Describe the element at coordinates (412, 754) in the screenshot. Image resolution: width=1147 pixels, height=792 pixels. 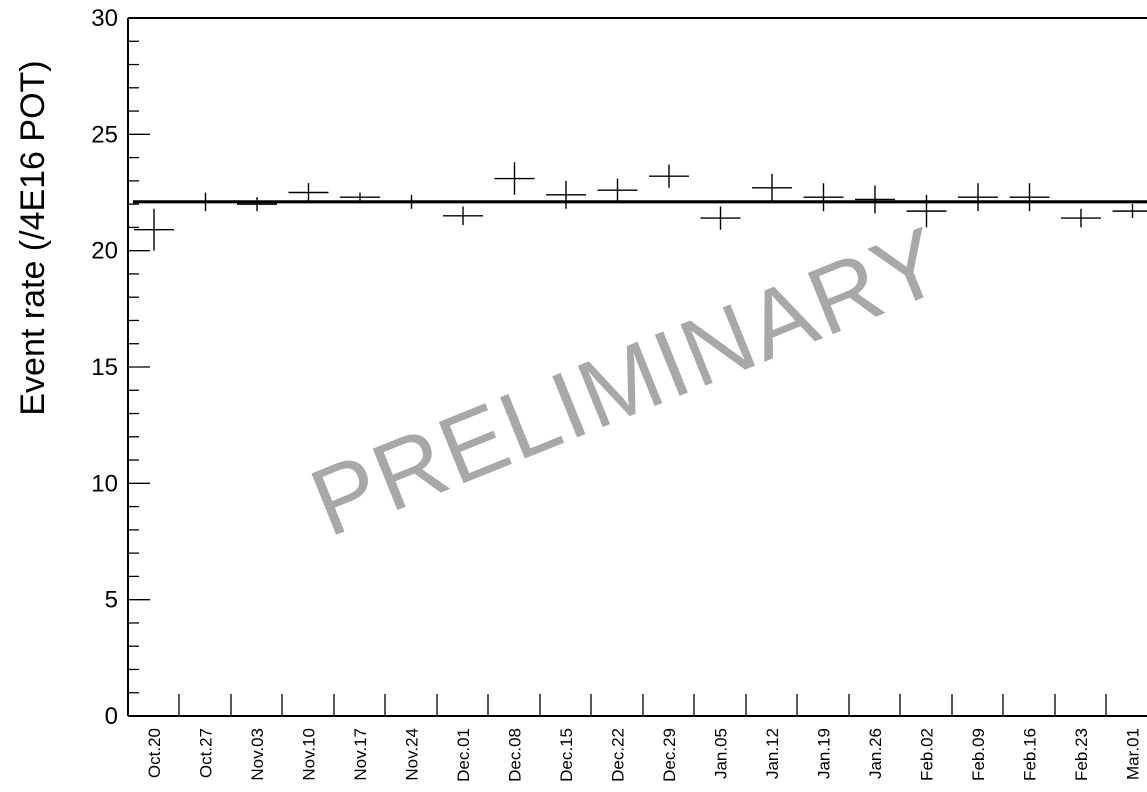
I see `x-tick-label: Nov.24` at that location.